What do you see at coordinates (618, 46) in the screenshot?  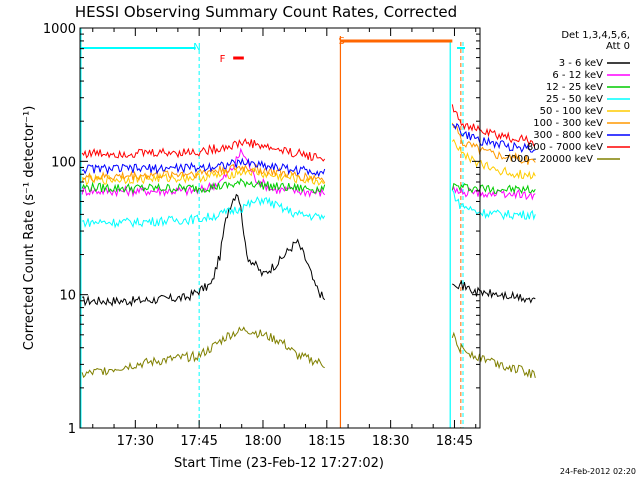 I see `legend-header: Att 0` at bounding box center [618, 46].